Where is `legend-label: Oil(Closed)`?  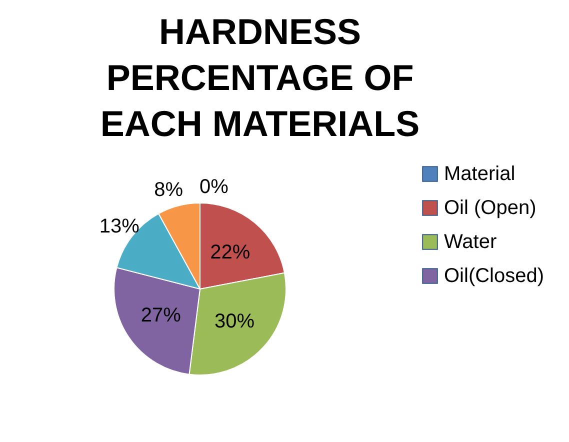 legend-label: Oil(Closed) is located at coordinates (494, 276).